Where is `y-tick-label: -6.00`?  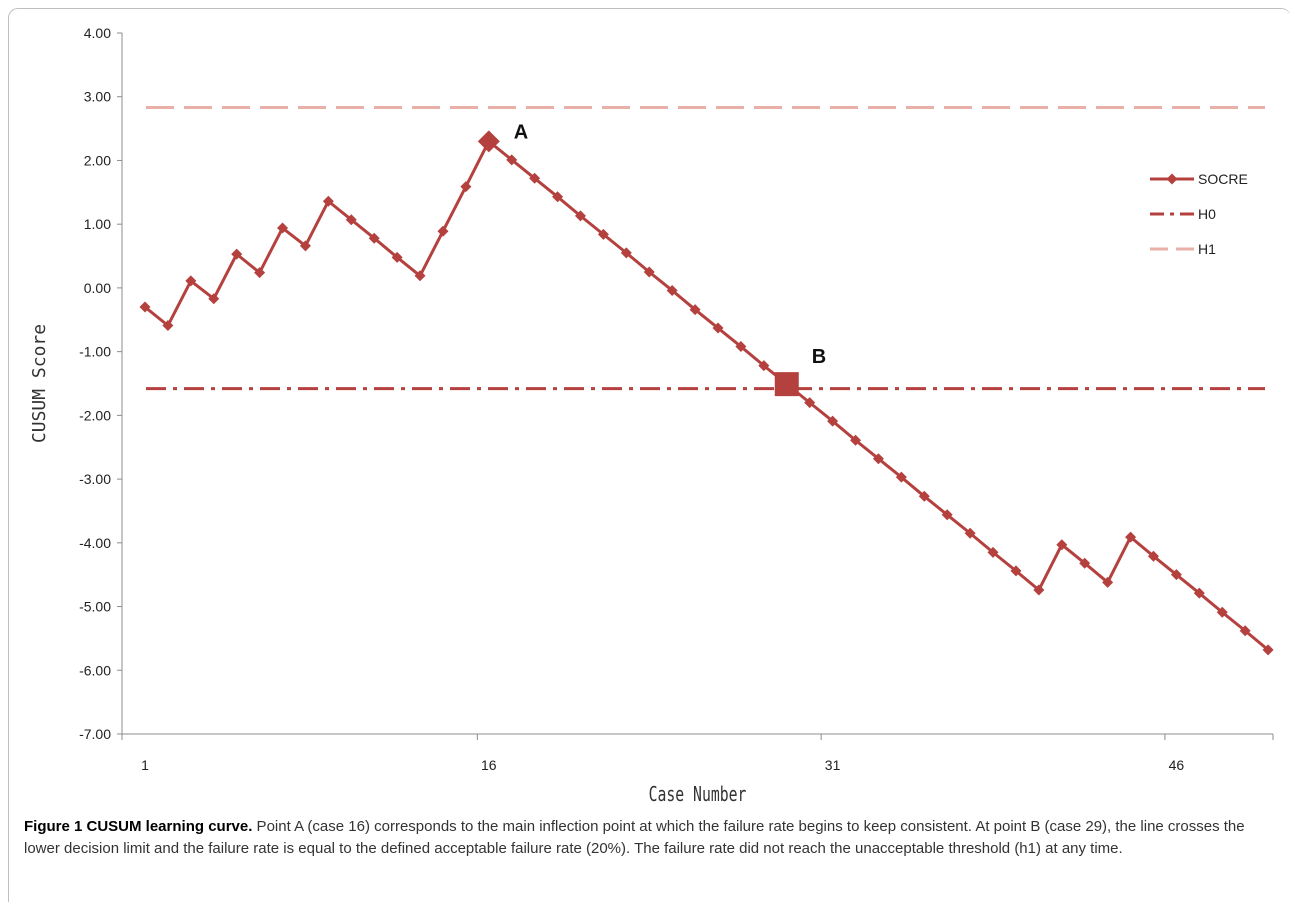 y-tick-label: -6.00 is located at coordinates (95, 670).